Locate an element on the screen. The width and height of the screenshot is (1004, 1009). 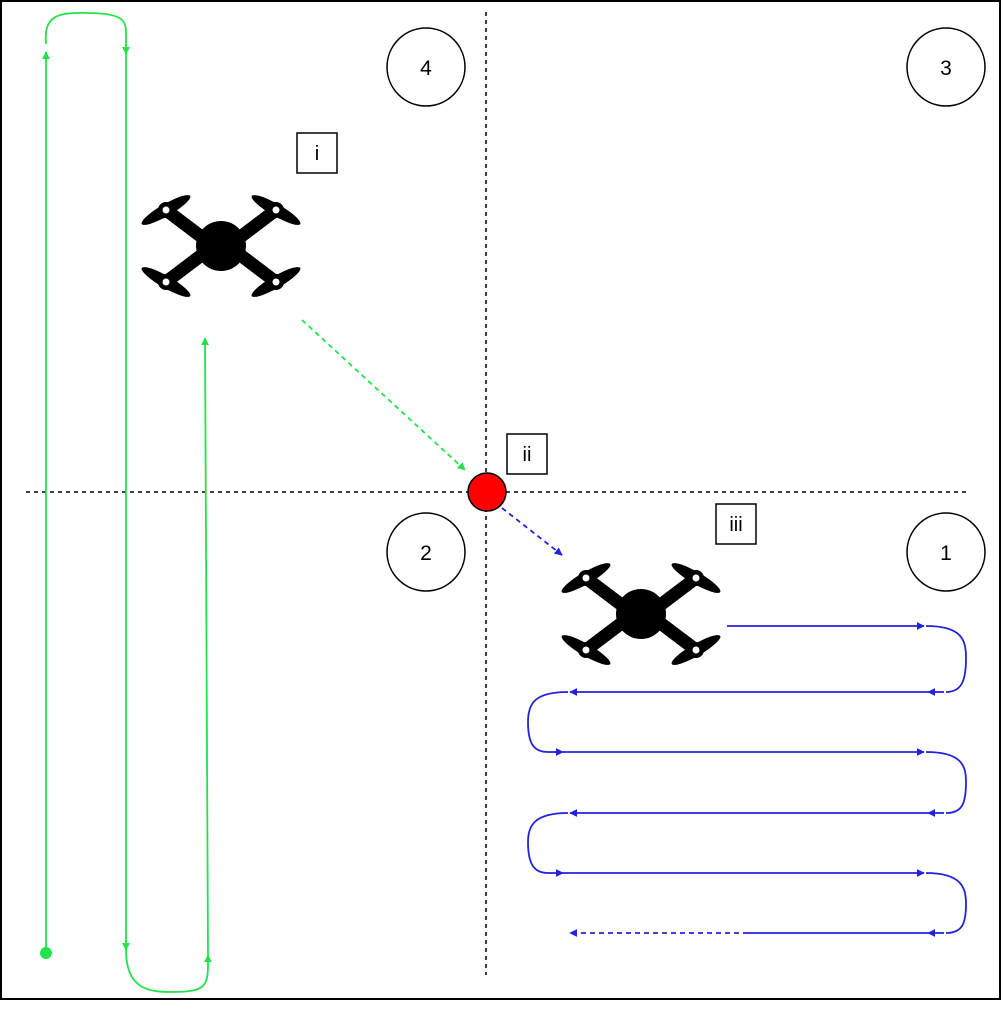
phase-iii-box: iii is located at coordinates (736, 524).